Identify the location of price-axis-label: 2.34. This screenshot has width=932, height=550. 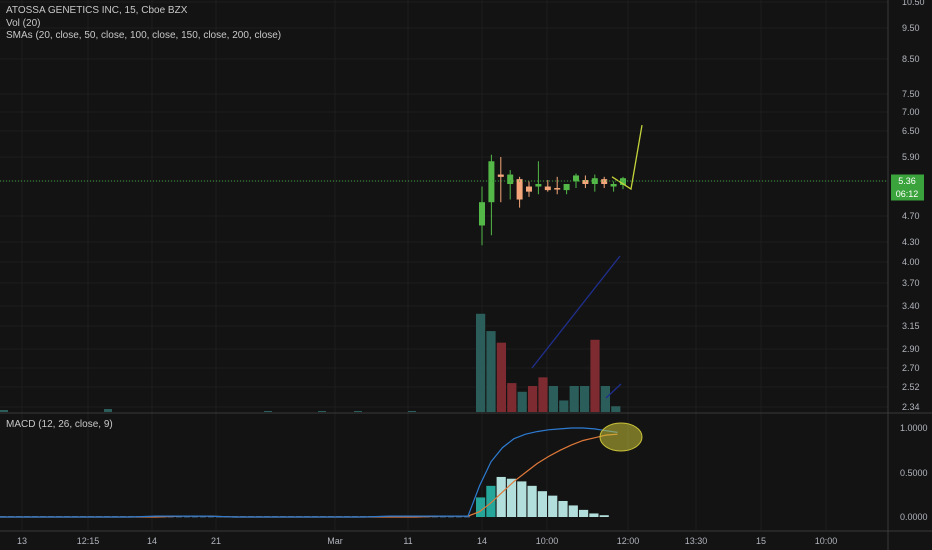
(911, 407).